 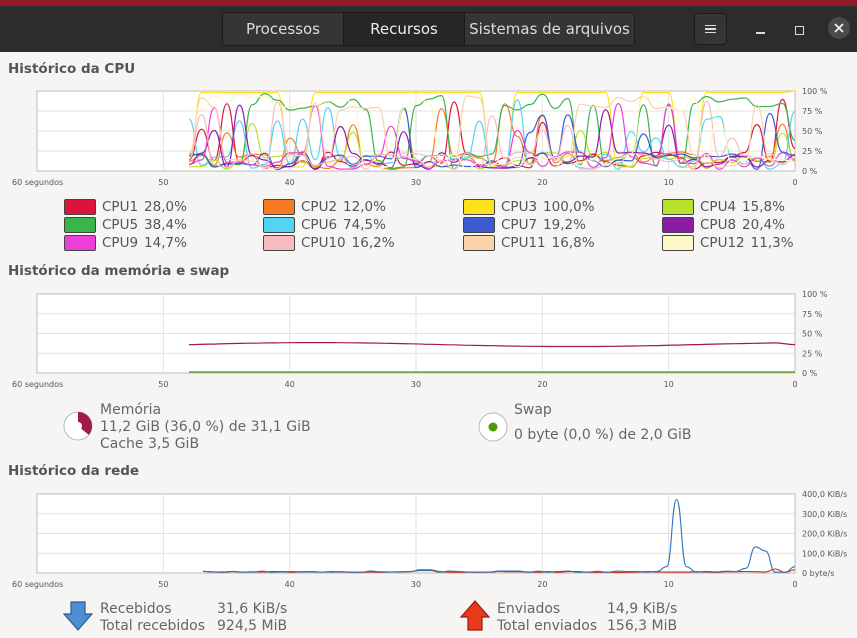 I want to click on memory-series-line, so click(x=492, y=345).